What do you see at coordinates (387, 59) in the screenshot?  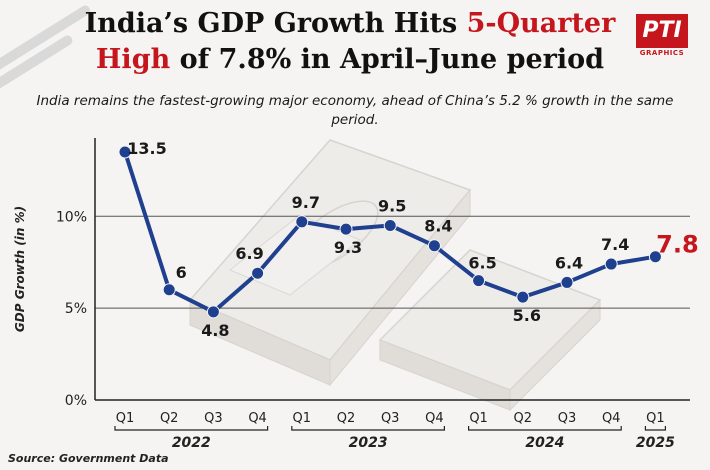 I see `title-text-end: of 7.8% in April–June period` at bounding box center [387, 59].